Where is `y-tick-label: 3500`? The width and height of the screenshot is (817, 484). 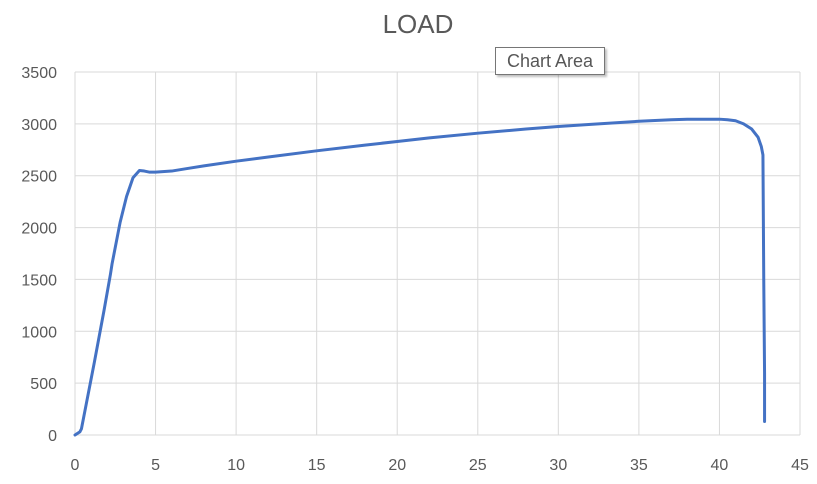 y-tick-label: 3500 is located at coordinates (39, 73).